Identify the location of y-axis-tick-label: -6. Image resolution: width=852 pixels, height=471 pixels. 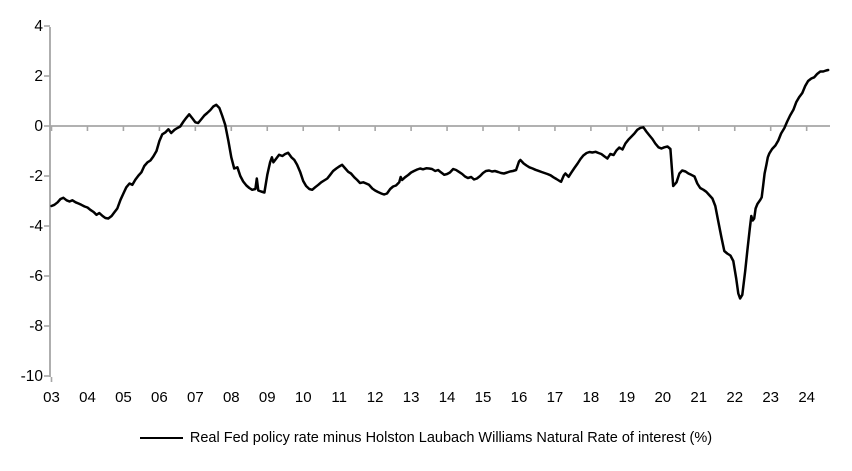
(36, 276).